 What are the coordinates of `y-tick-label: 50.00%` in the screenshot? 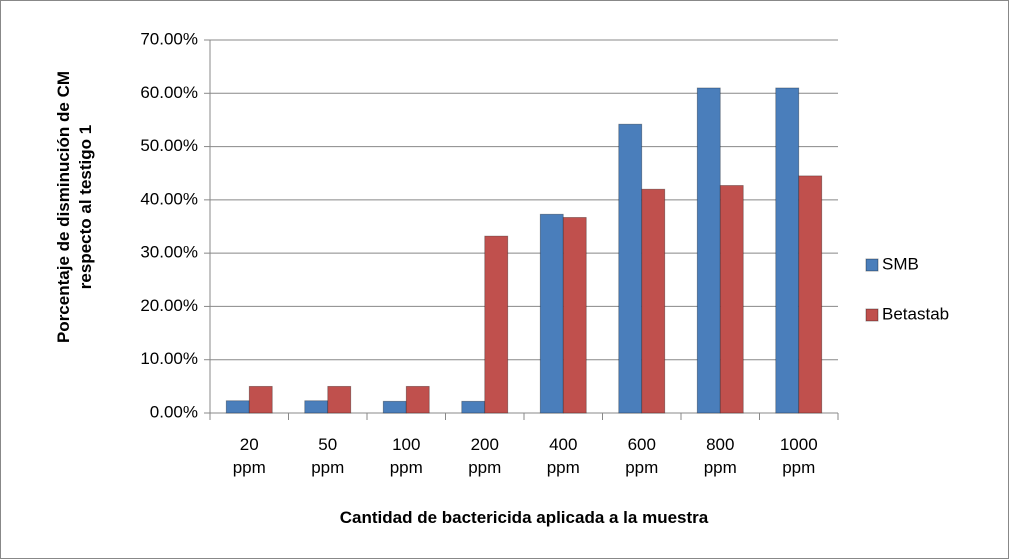 It's located at (169, 145).